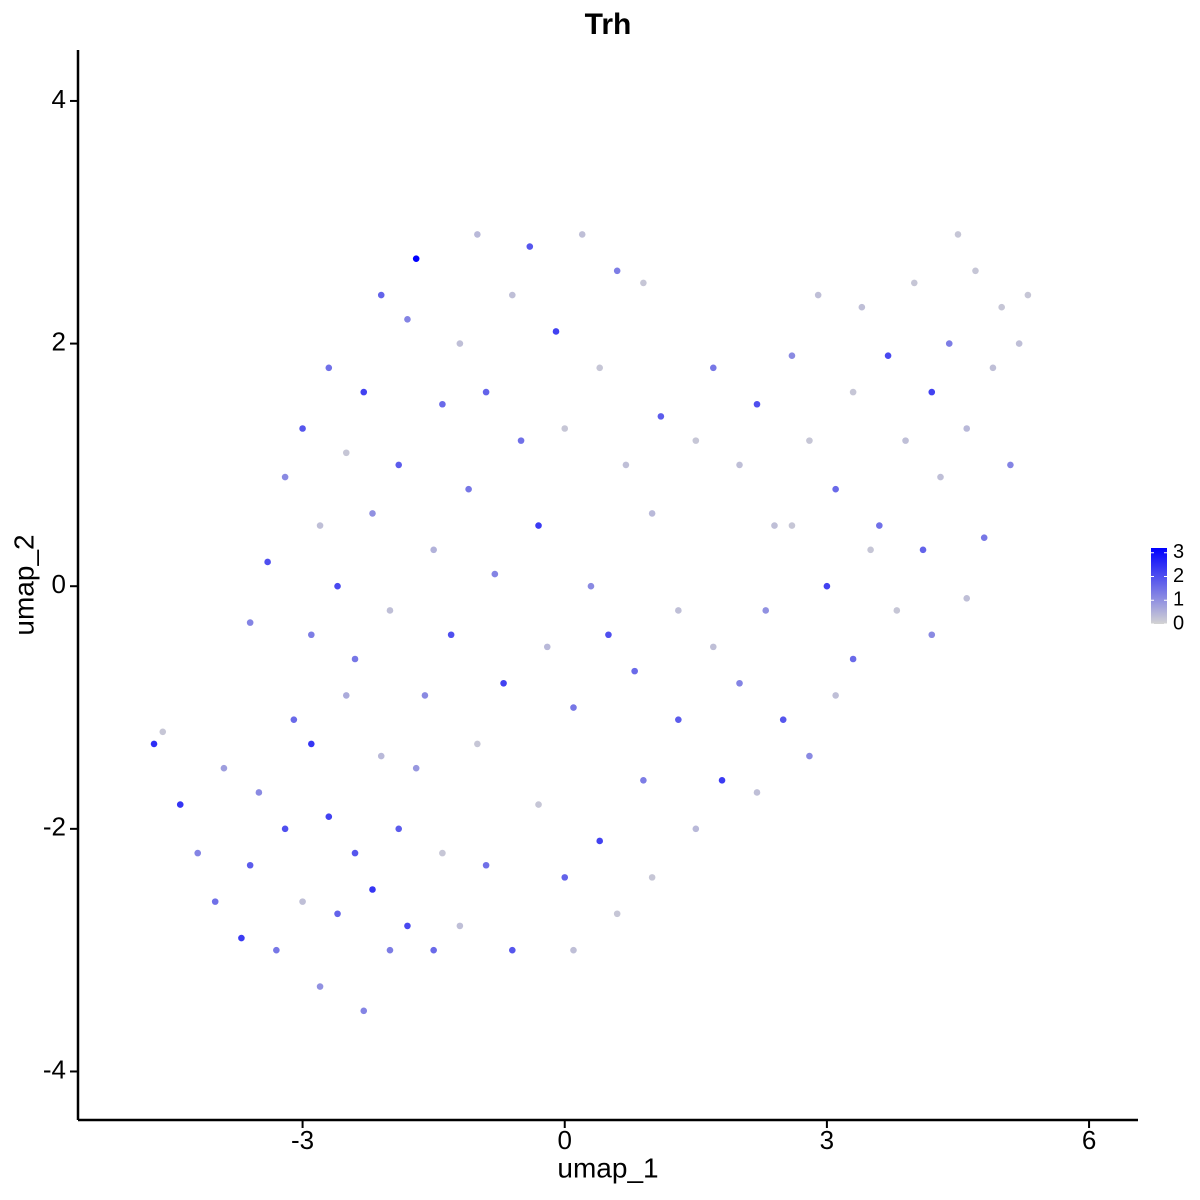 The height and width of the screenshot is (1200, 1200). I want to click on y-tick-label: 4, so click(59, 99).